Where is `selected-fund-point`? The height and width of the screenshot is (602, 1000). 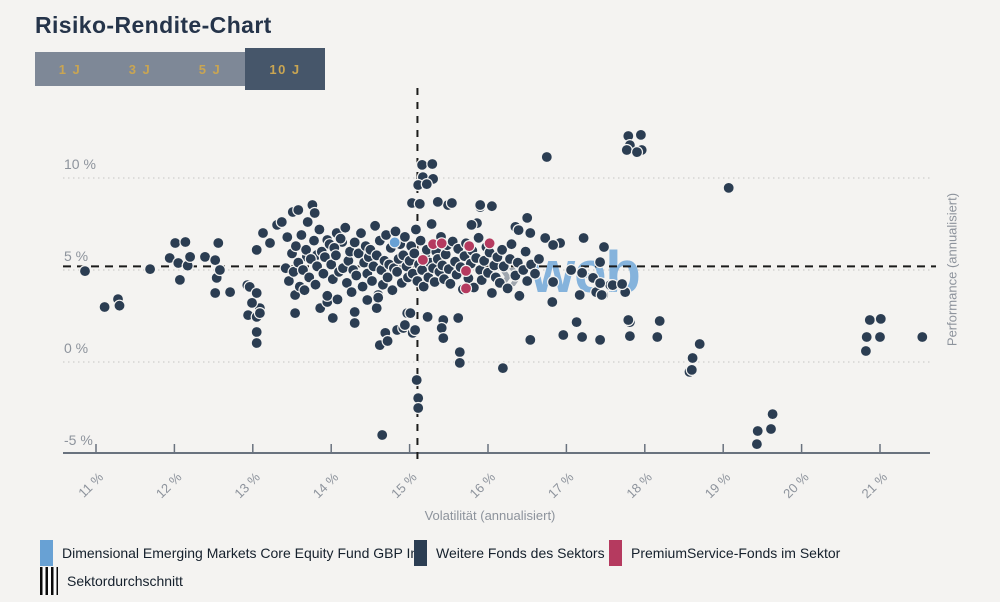
selected-fund-point is located at coordinates (394, 242).